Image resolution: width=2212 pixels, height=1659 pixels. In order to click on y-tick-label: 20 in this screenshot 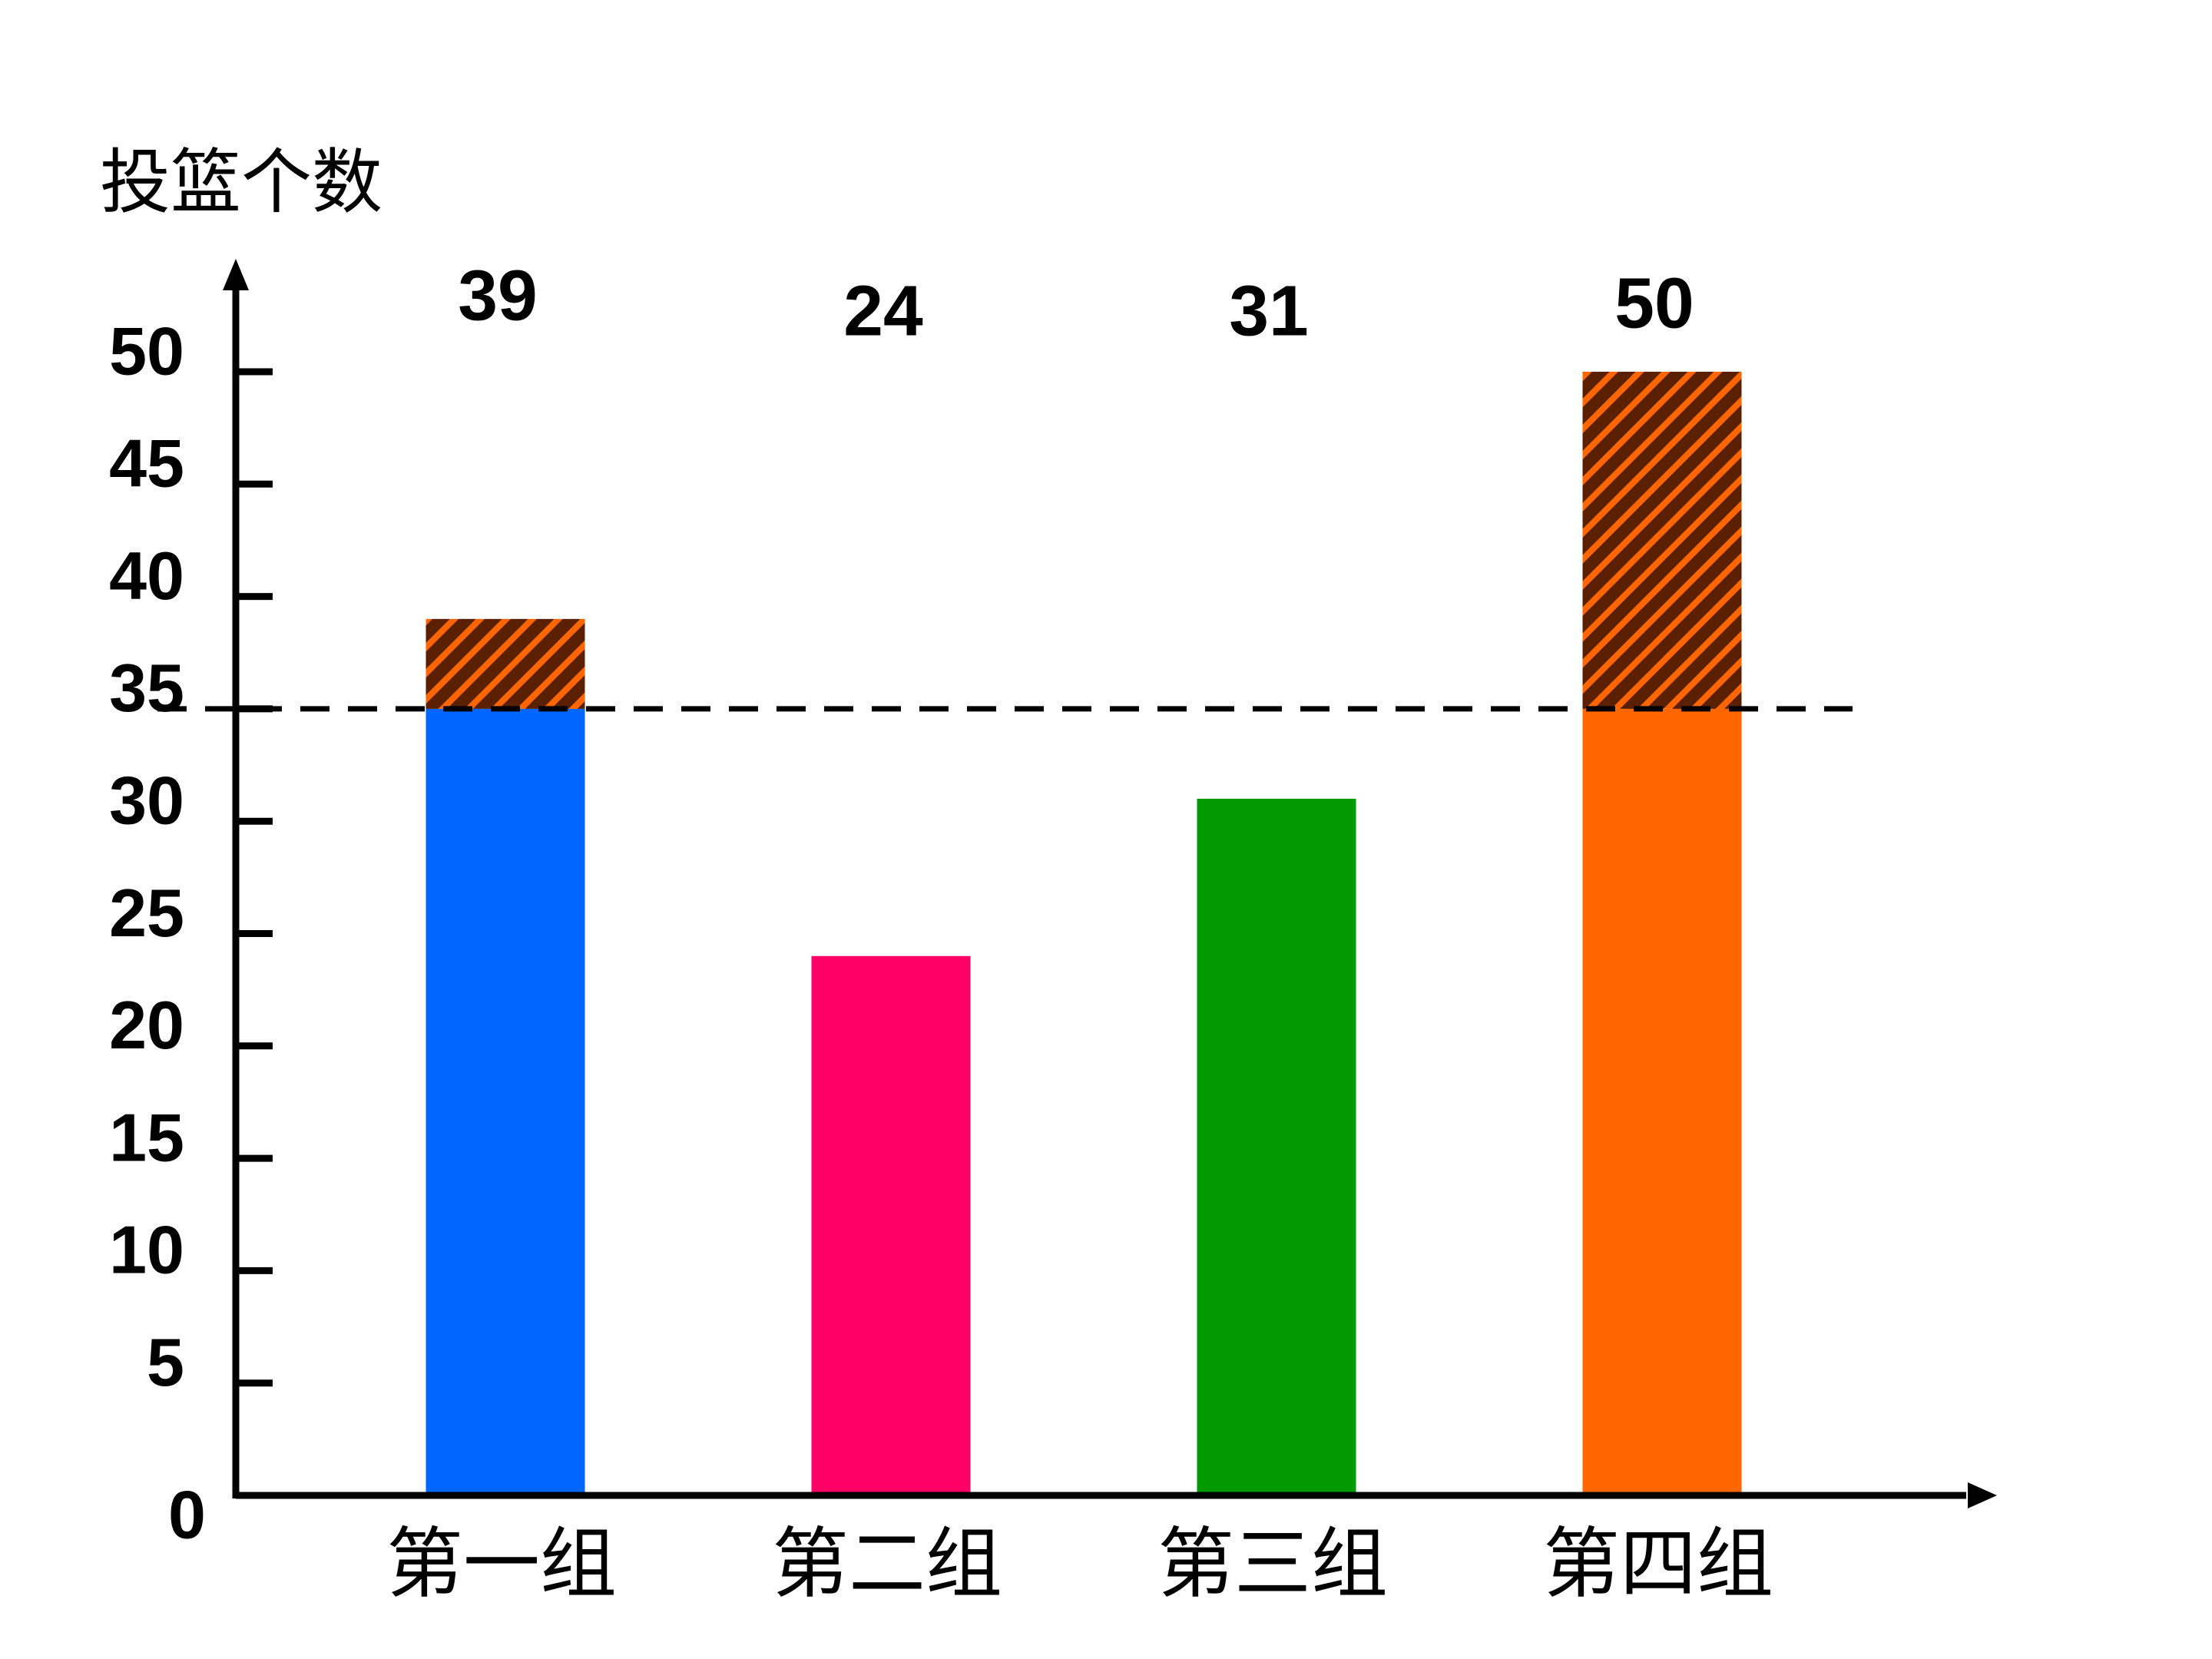, I will do `click(147, 1025)`.